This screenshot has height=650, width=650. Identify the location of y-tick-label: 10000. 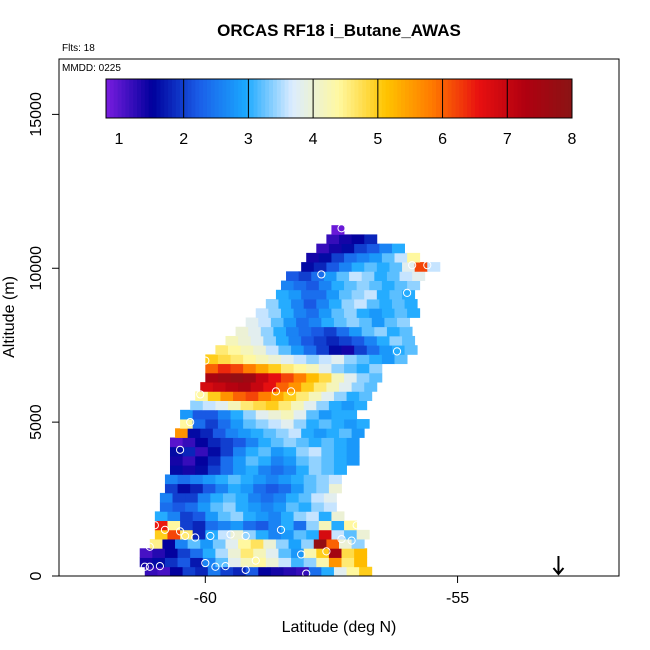
(36, 268).